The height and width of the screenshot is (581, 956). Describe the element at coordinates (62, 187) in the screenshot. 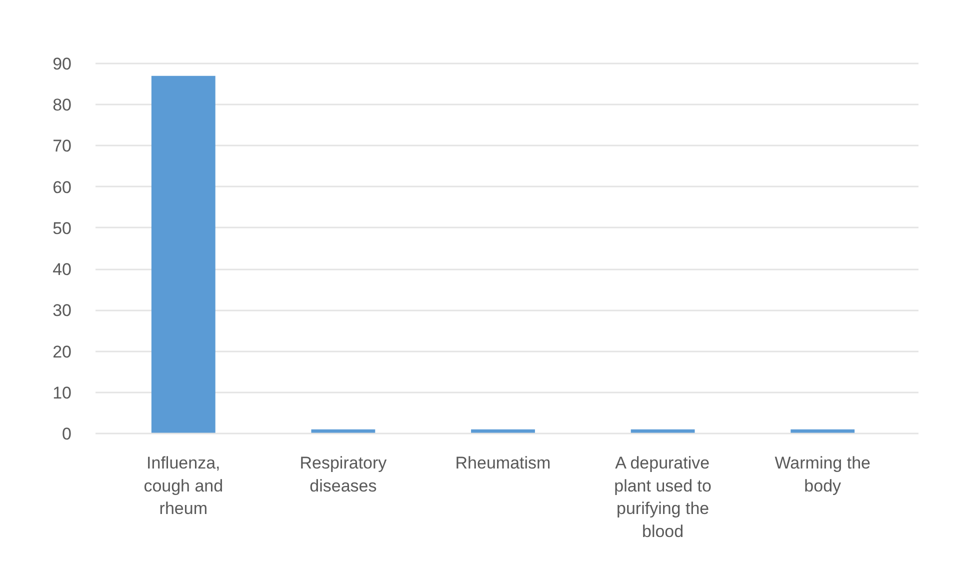

I see `y-tick-label: 60` at that location.